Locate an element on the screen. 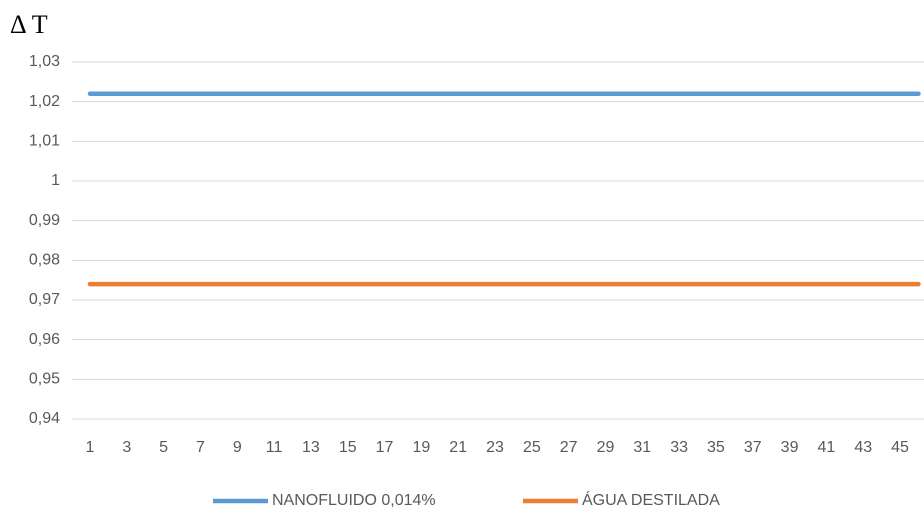  x-tick-label: 31 is located at coordinates (642, 447).